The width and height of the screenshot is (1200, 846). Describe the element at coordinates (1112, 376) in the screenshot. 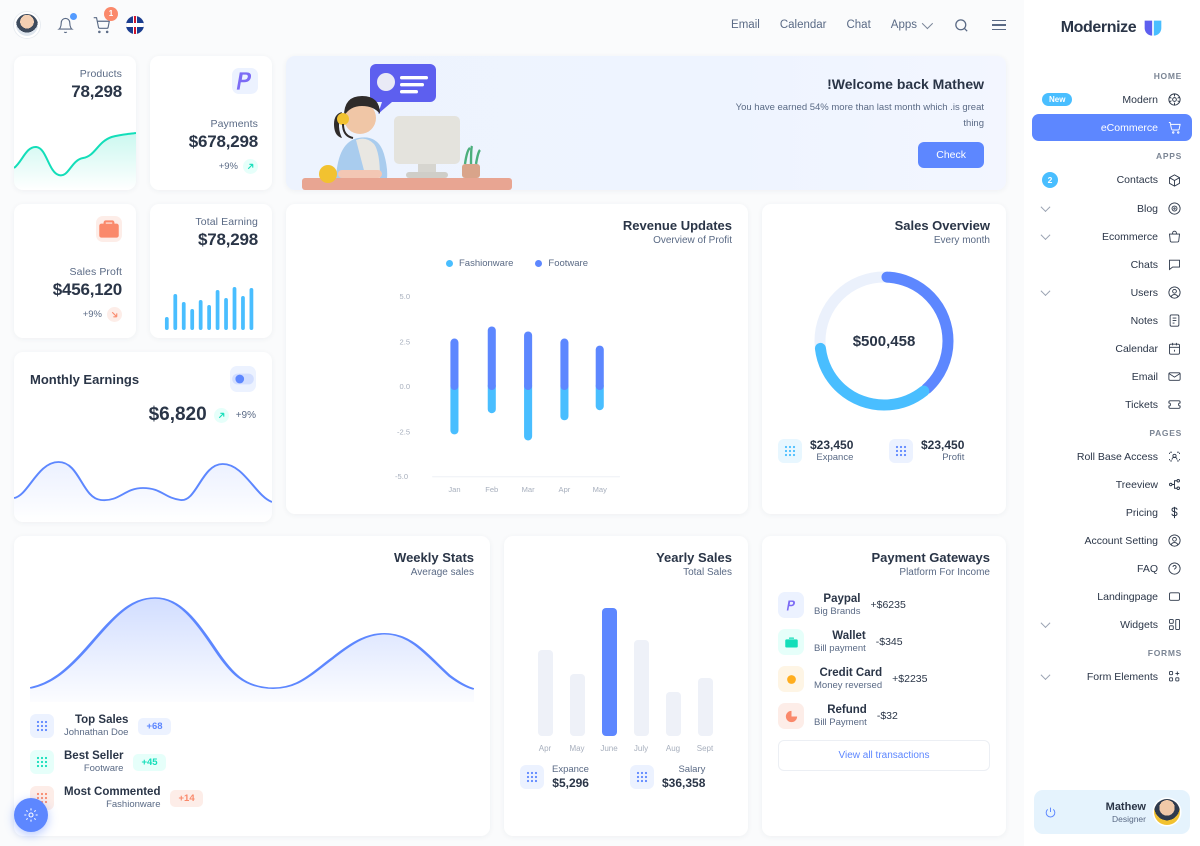

I see `sidebar-item-email: Email` at that location.